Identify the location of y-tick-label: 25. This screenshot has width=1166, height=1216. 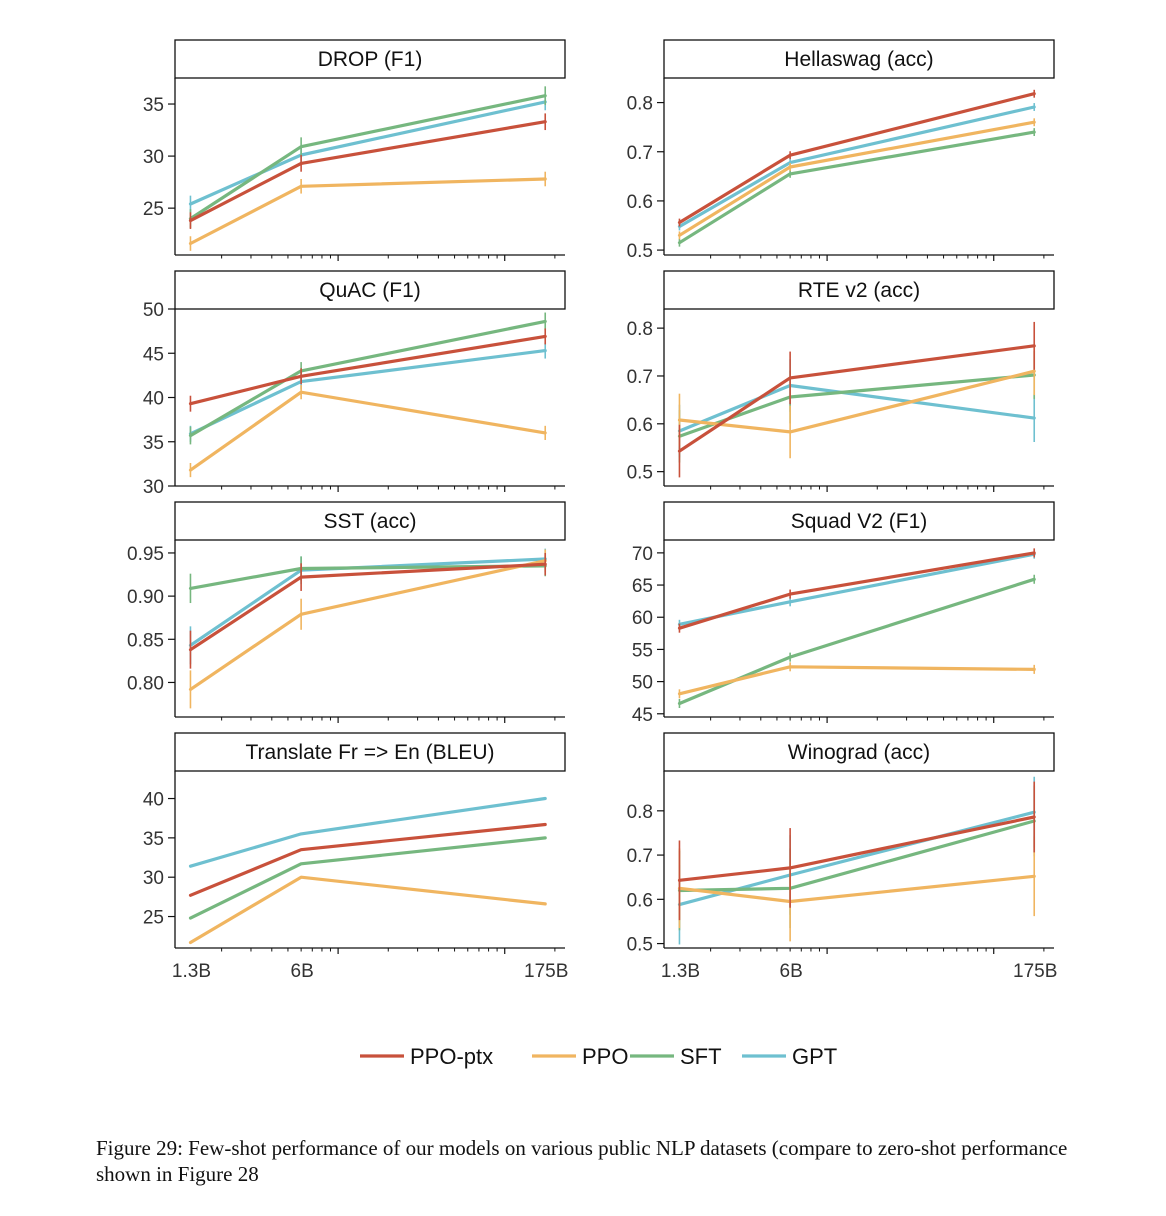
(153, 209).